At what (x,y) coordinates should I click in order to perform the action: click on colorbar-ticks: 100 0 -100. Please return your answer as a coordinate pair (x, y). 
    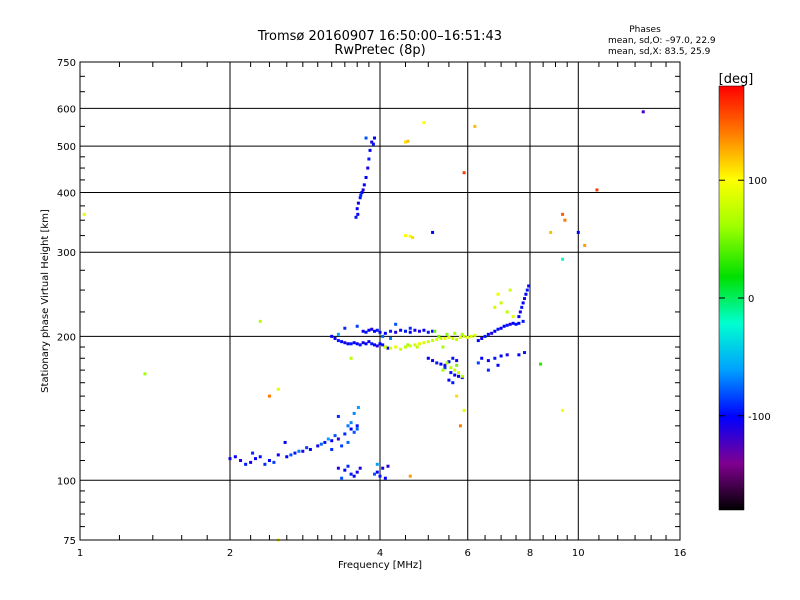
    Looking at the image, I should click on (745, 299).